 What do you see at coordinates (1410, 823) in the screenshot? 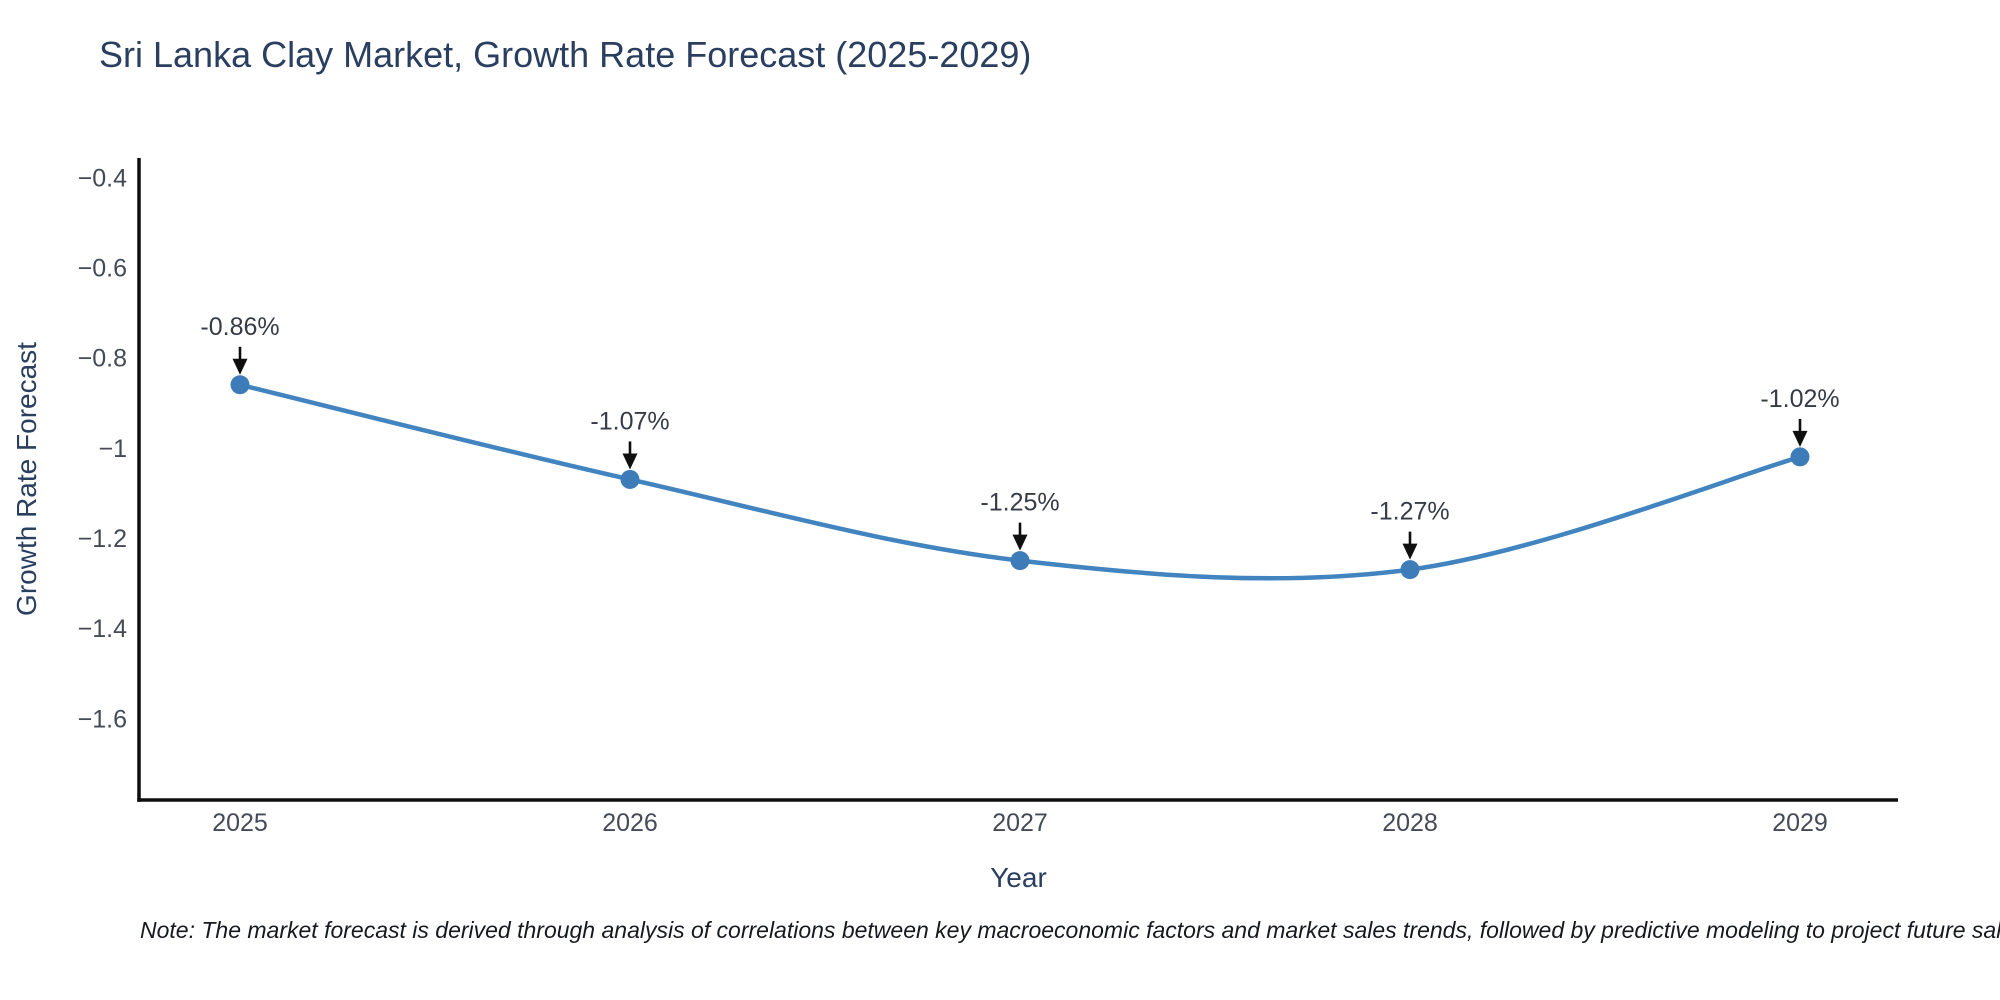
I see `x-tick-label: 2028` at bounding box center [1410, 823].